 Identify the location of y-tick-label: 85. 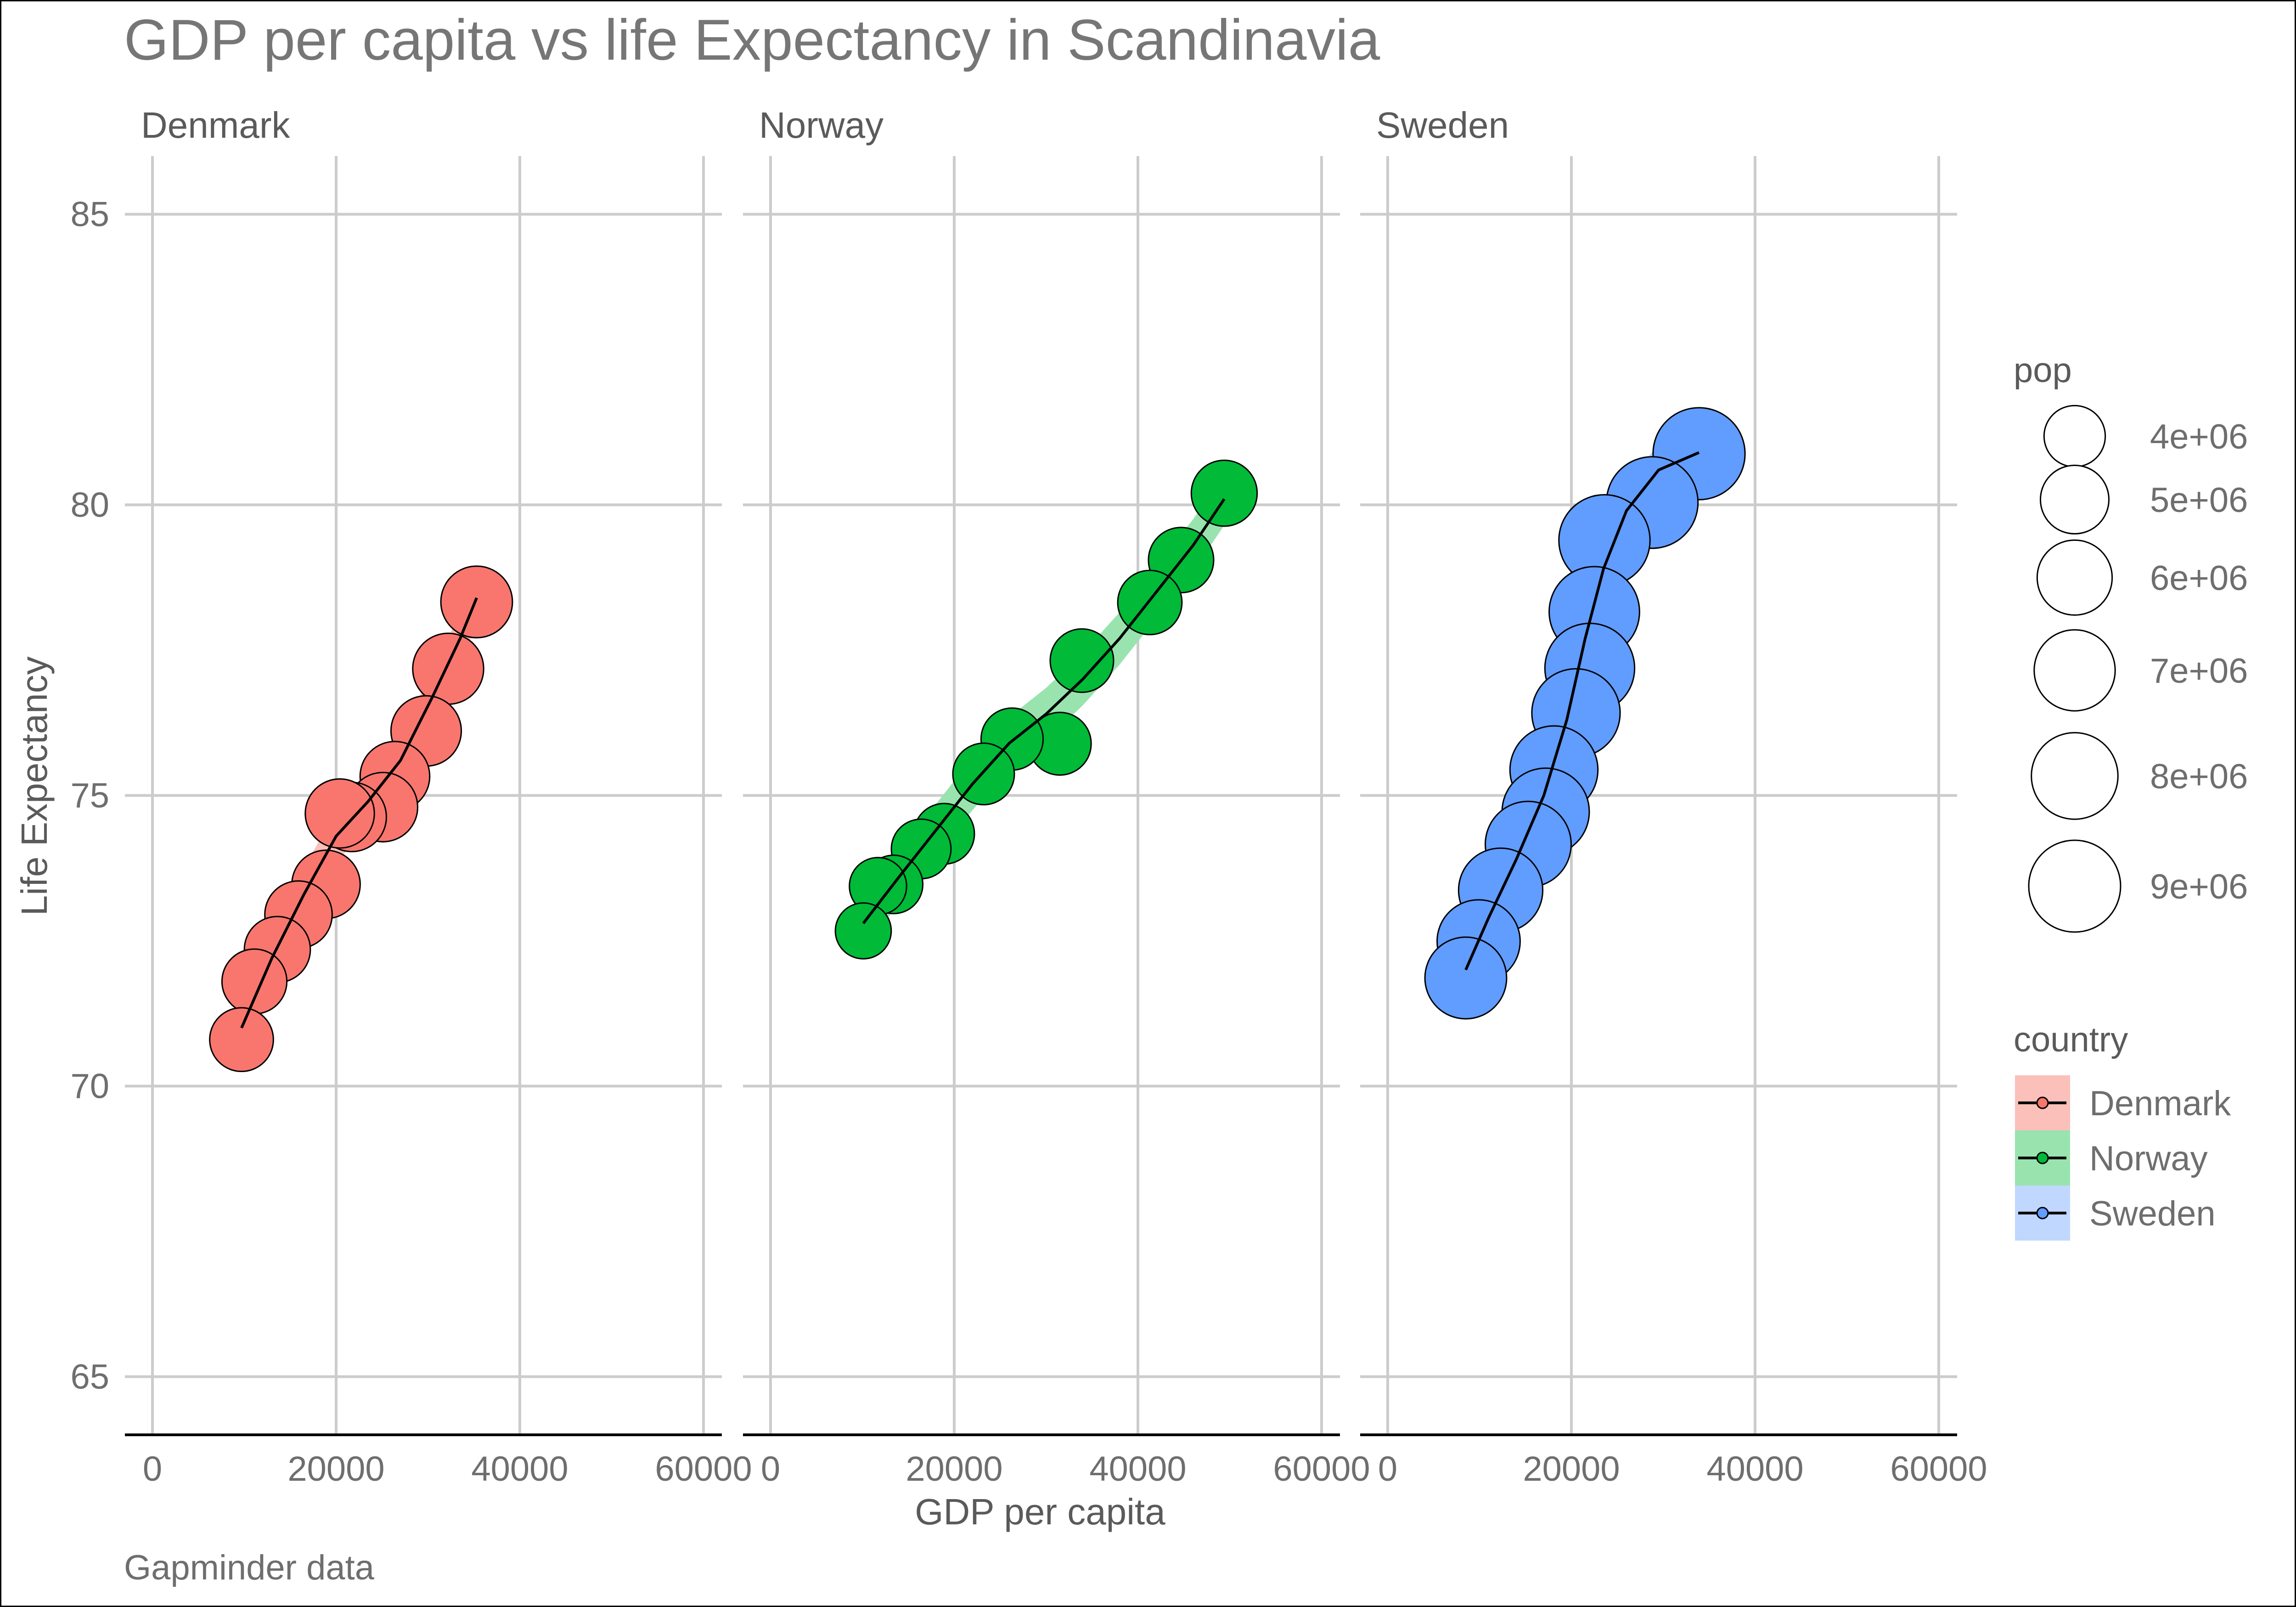
(89, 214).